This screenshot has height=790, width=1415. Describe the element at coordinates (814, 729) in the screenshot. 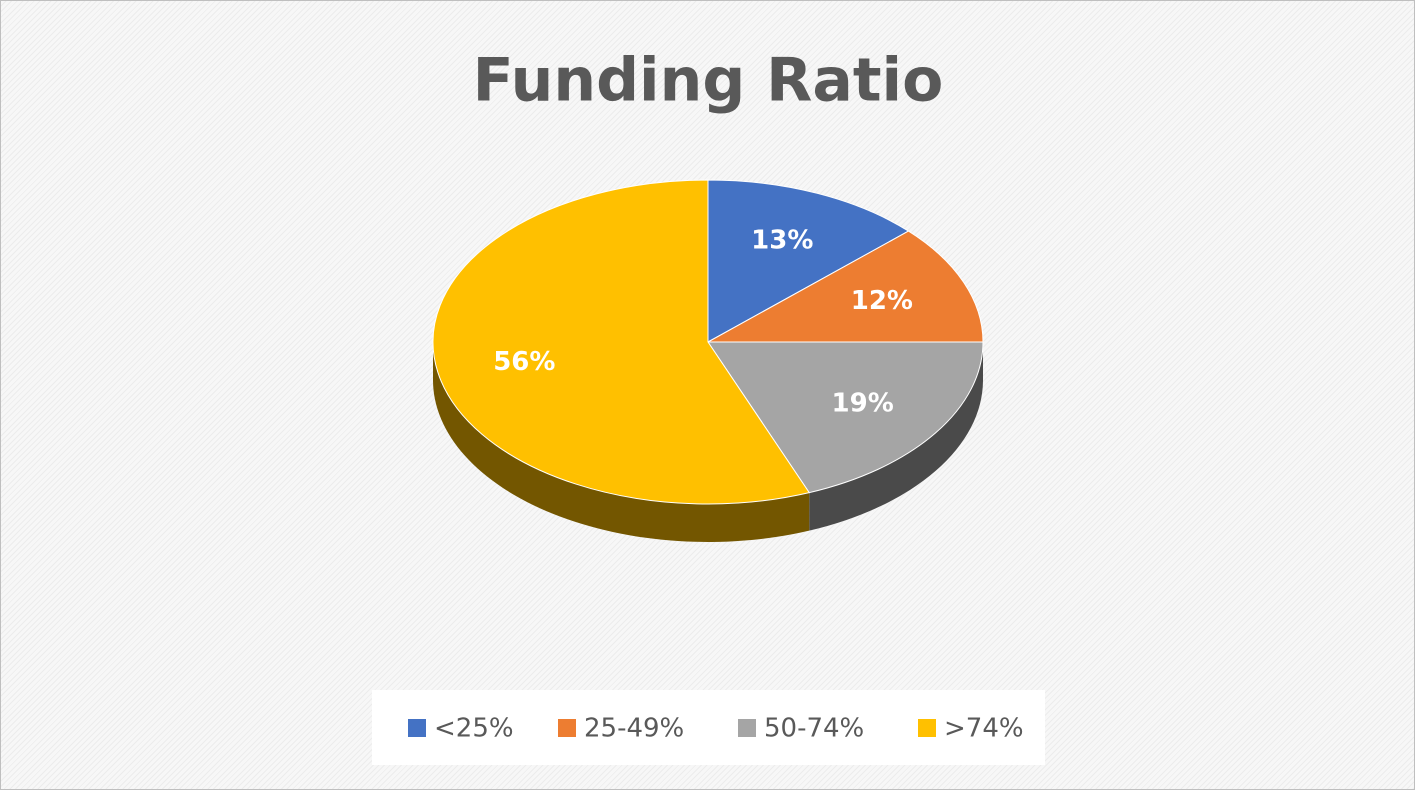

I see `legend-label: 50-74%` at that location.